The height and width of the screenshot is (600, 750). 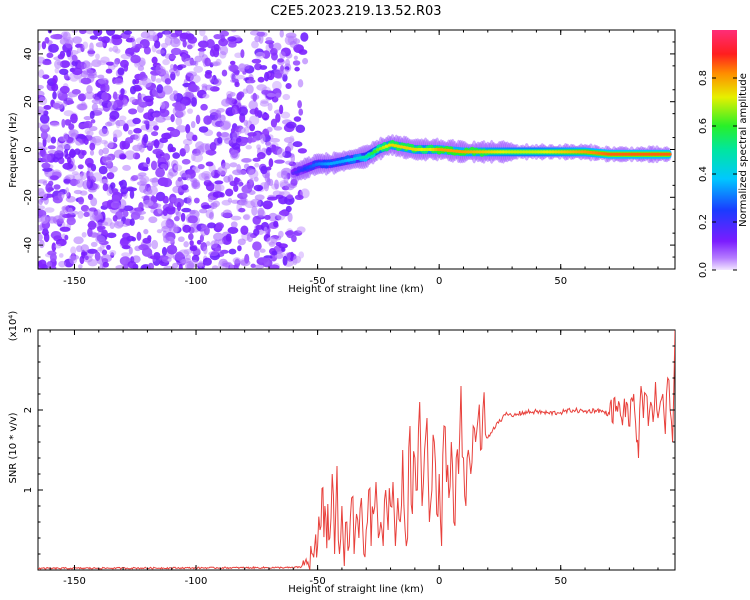 I want to click on colorbar-tick-label: 0.8, so click(x=703, y=78).